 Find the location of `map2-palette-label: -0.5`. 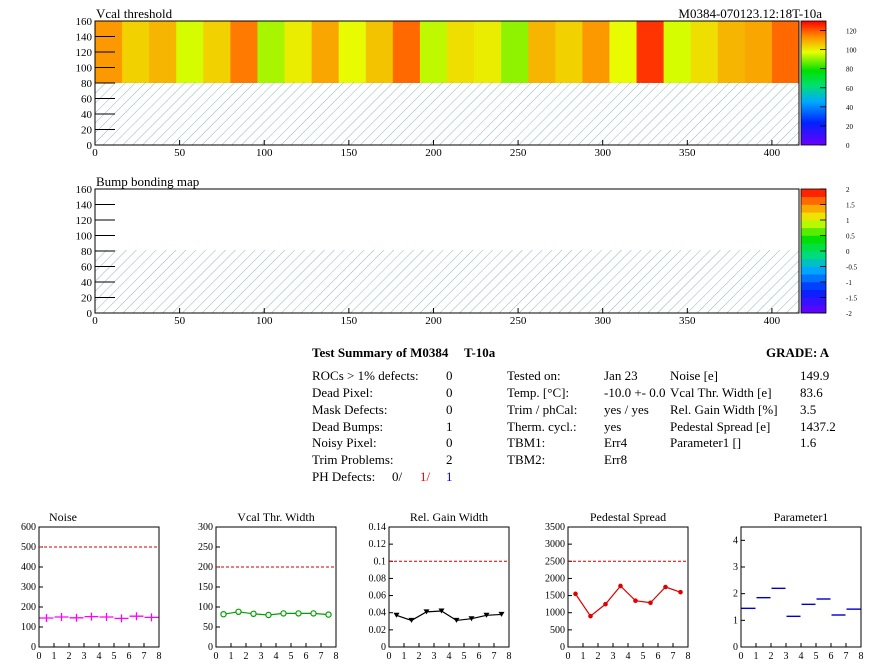

map2-palette-label: -0.5 is located at coordinates (852, 268).